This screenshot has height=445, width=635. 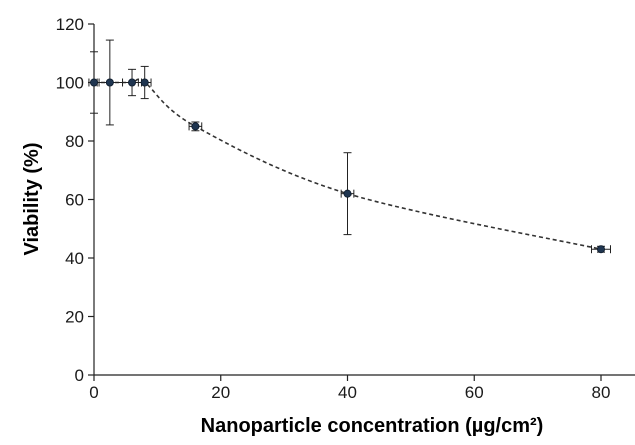 What do you see at coordinates (32, 199) in the screenshot?
I see `y-axis-title: Viability (%)` at bounding box center [32, 199].